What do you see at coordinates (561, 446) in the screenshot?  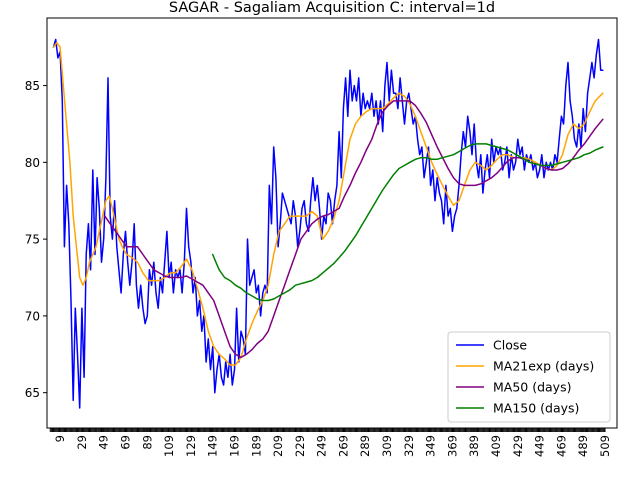 I see `x-tick-label: 469` at bounding box center [561, 446].